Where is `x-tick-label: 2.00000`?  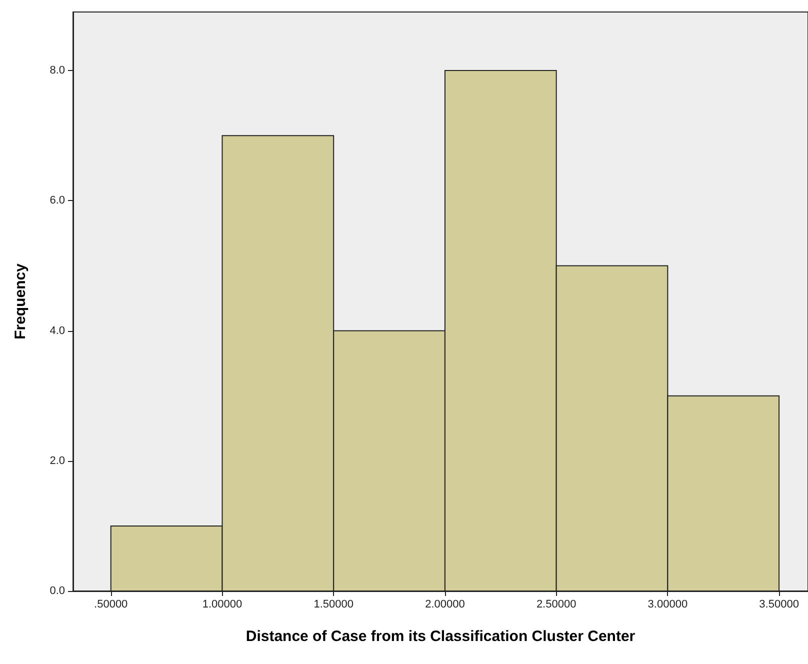 x-tick-label: 2.00000 is located at coordinates (445, 604).